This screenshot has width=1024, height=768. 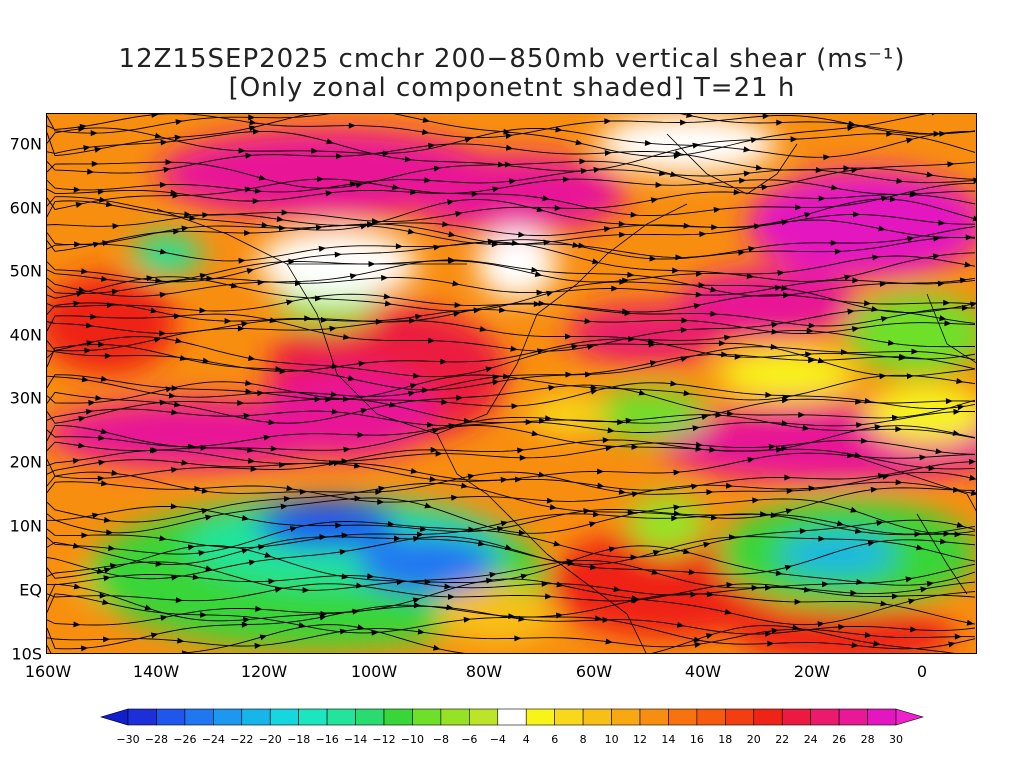 What do you see at coordinates (167, 254) in the screenshot?
I see `shade-region` at bounding box center [167, 254].